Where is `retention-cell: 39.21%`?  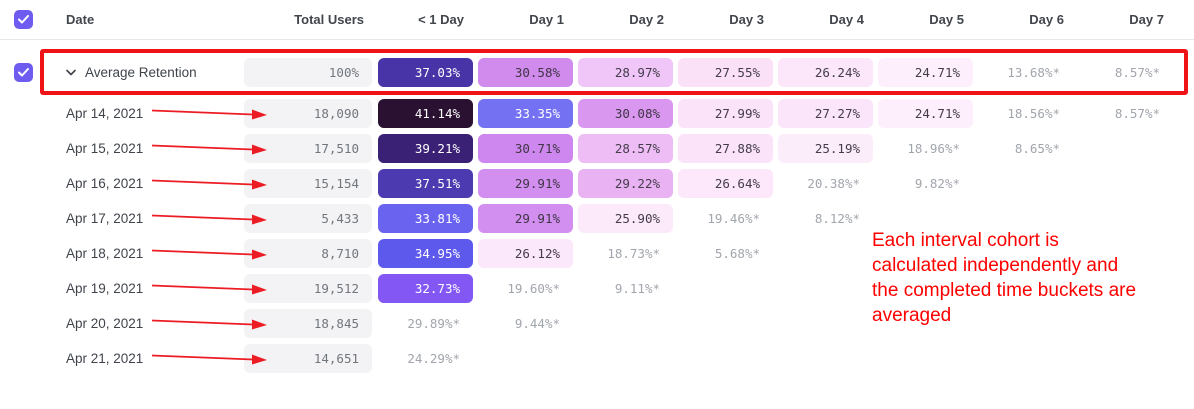 retention-cell: 39.21% is located at coordinates (425, 148).